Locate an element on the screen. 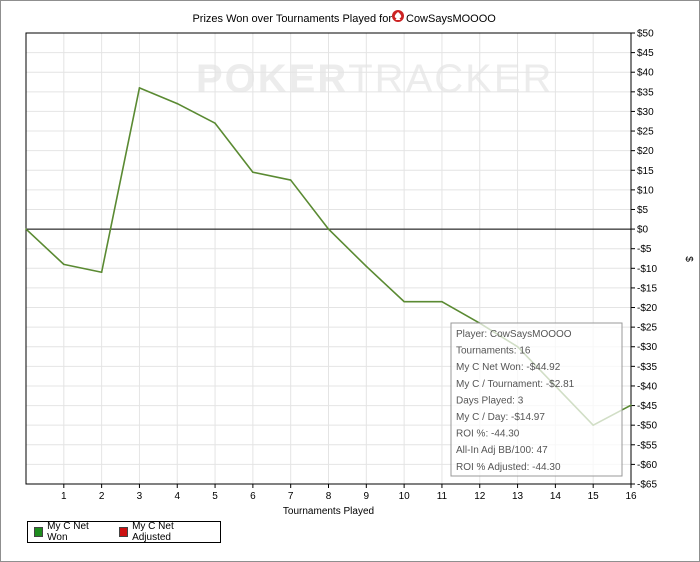 Image resolution: width=700 pixels, height=562 pixels. y-tick-label: $0 is located at coordinates (643, 230).